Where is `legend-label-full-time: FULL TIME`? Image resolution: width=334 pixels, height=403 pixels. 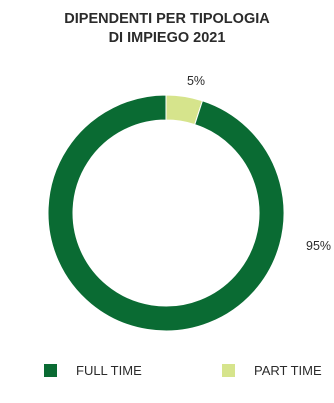
legend-label-full-time: FULL TIME is located at coordinates (109, 370).